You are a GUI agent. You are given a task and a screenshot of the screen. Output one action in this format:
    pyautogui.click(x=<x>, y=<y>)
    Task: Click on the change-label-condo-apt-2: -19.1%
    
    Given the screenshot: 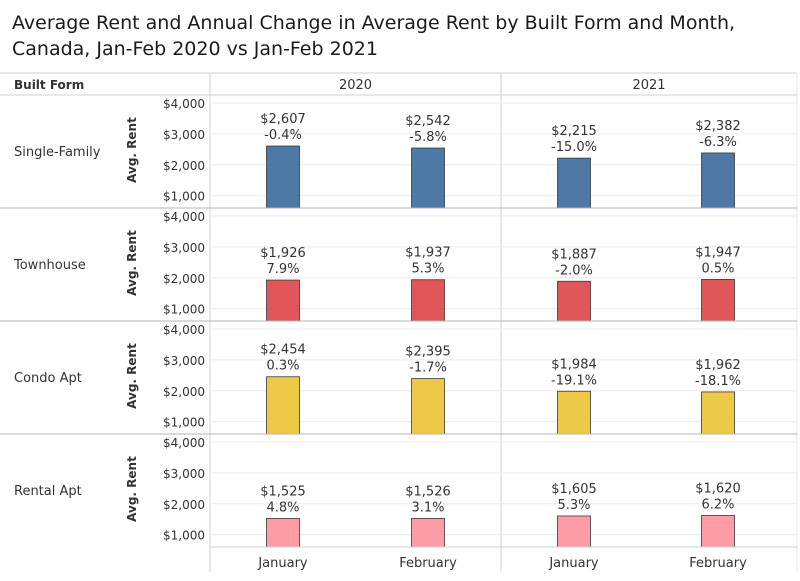 What is the action you would take?
    pyautogui.click(x=574, y=380)
    